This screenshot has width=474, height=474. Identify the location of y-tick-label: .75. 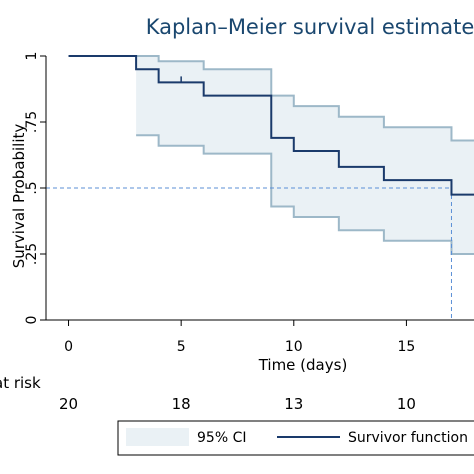
(32, 122).